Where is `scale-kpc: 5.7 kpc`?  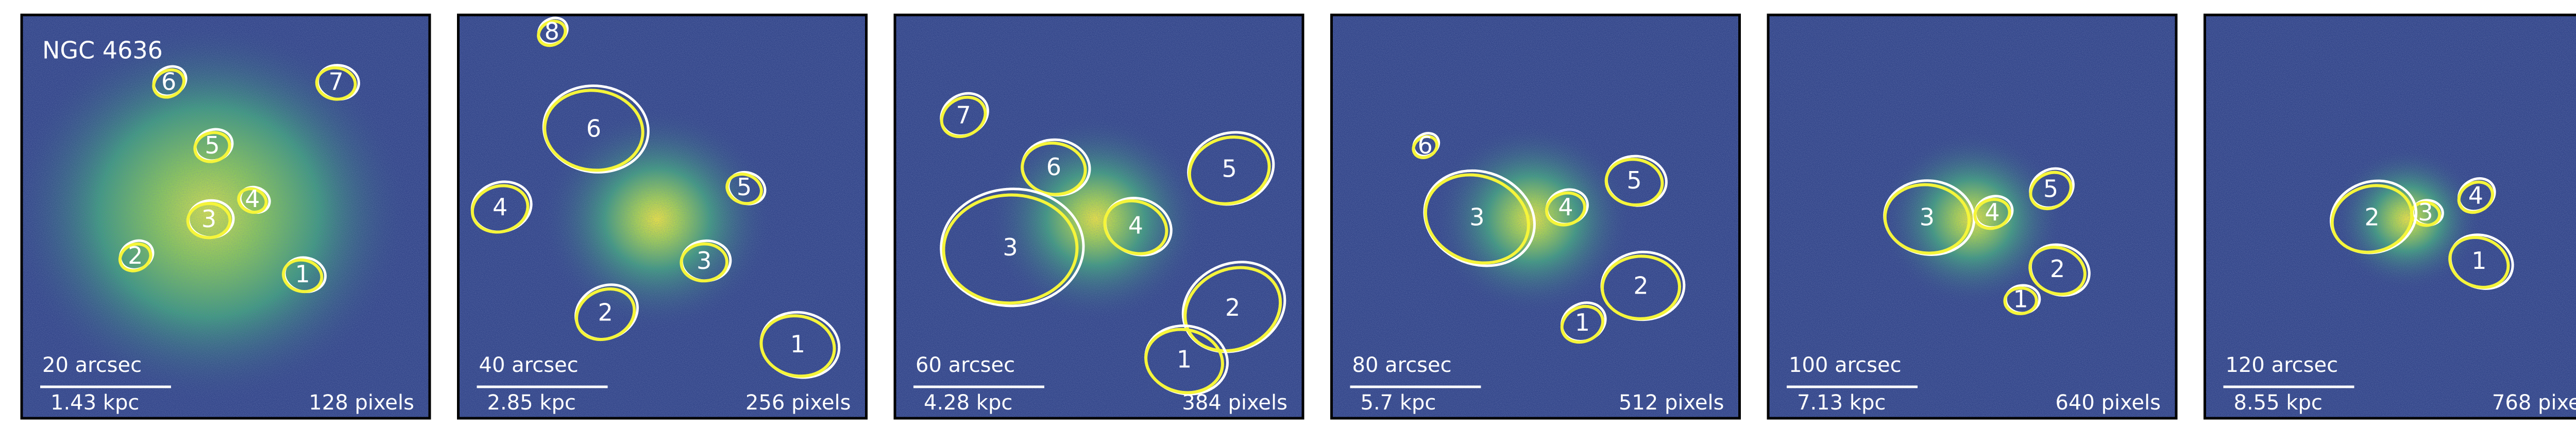 scale-kpc: 5.7 kpc is located at coordinates (1398, 403).